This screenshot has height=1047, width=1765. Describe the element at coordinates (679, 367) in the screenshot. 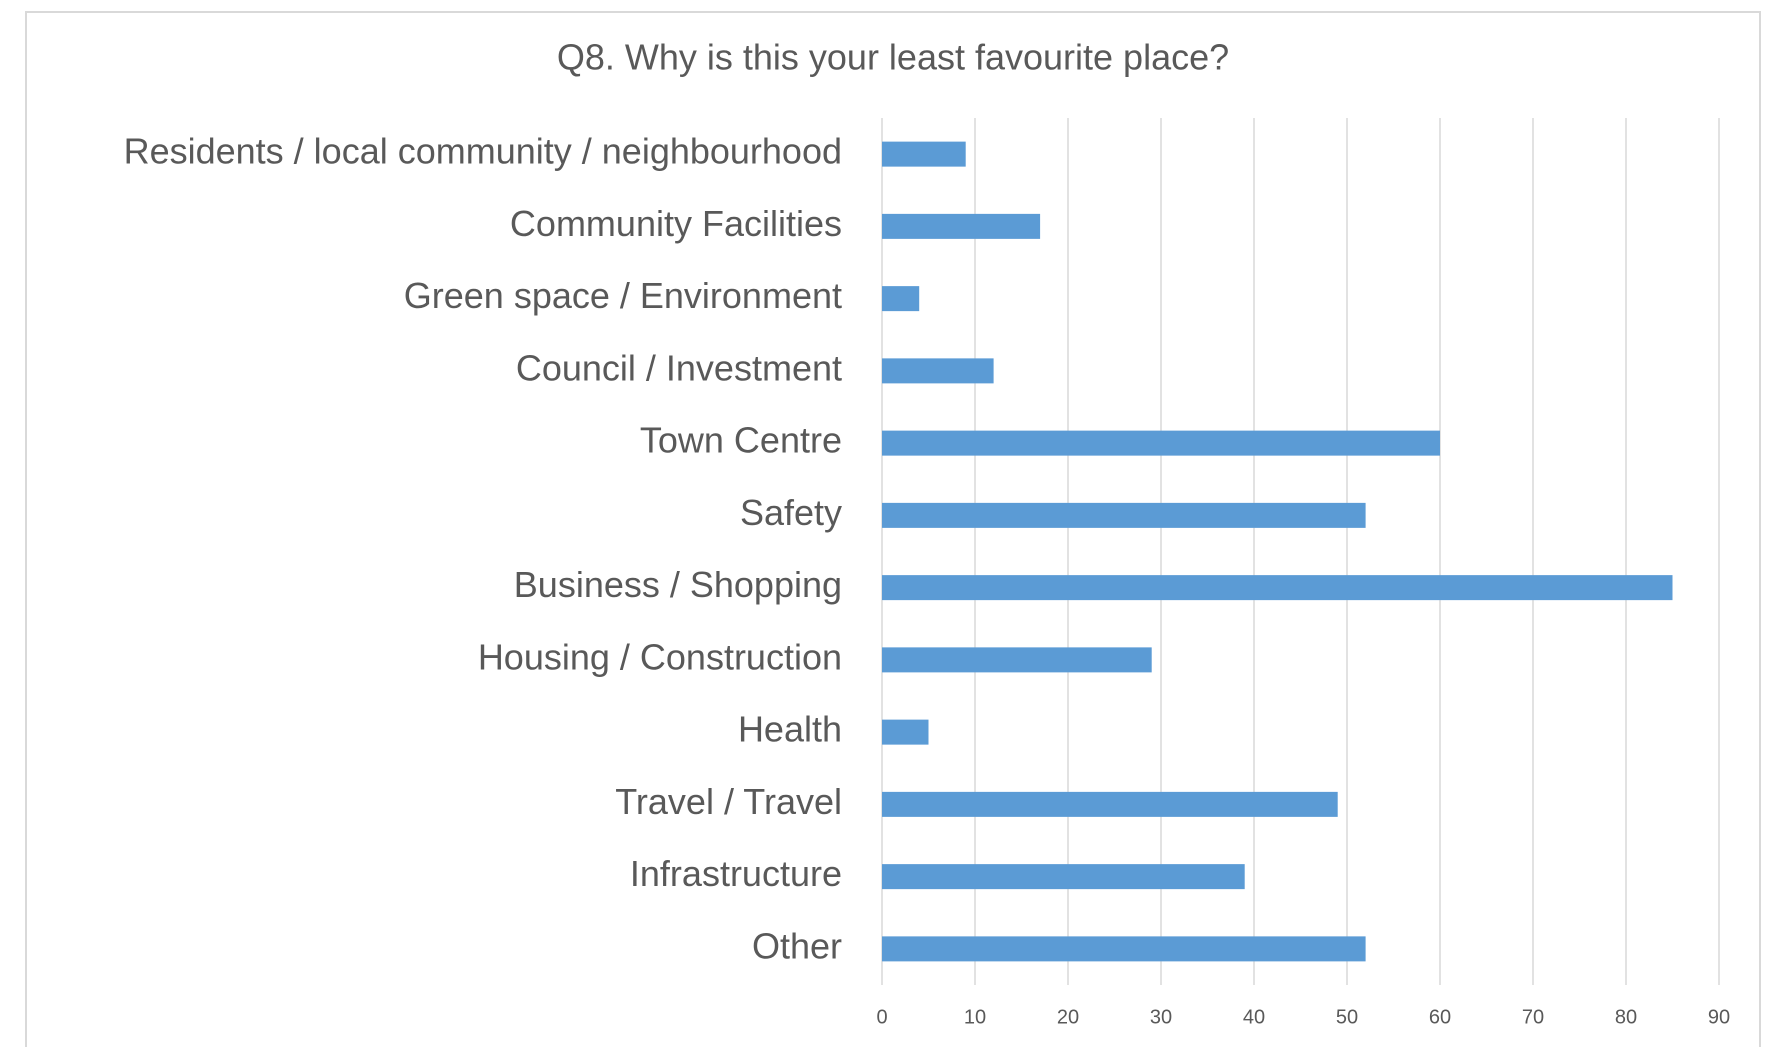

I see `y-tick-label: Council / Investment` at that location.